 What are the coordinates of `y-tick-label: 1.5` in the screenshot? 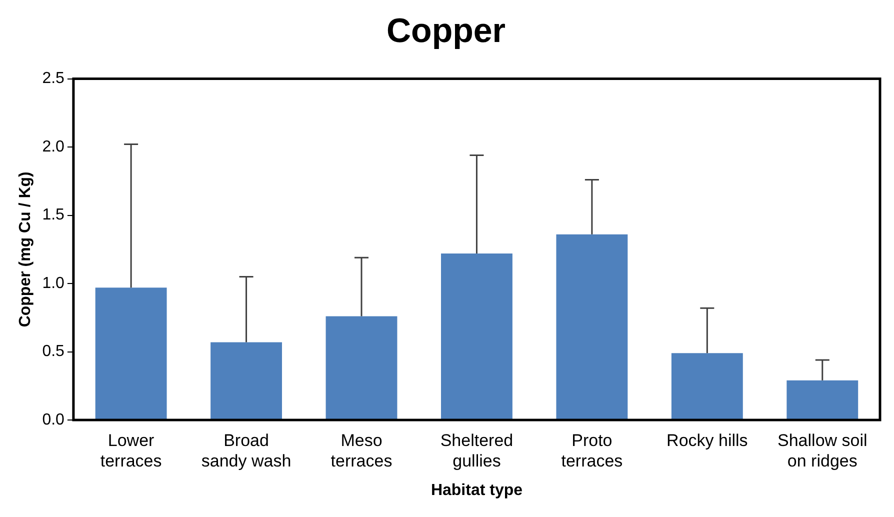 It's located at (53, 215).